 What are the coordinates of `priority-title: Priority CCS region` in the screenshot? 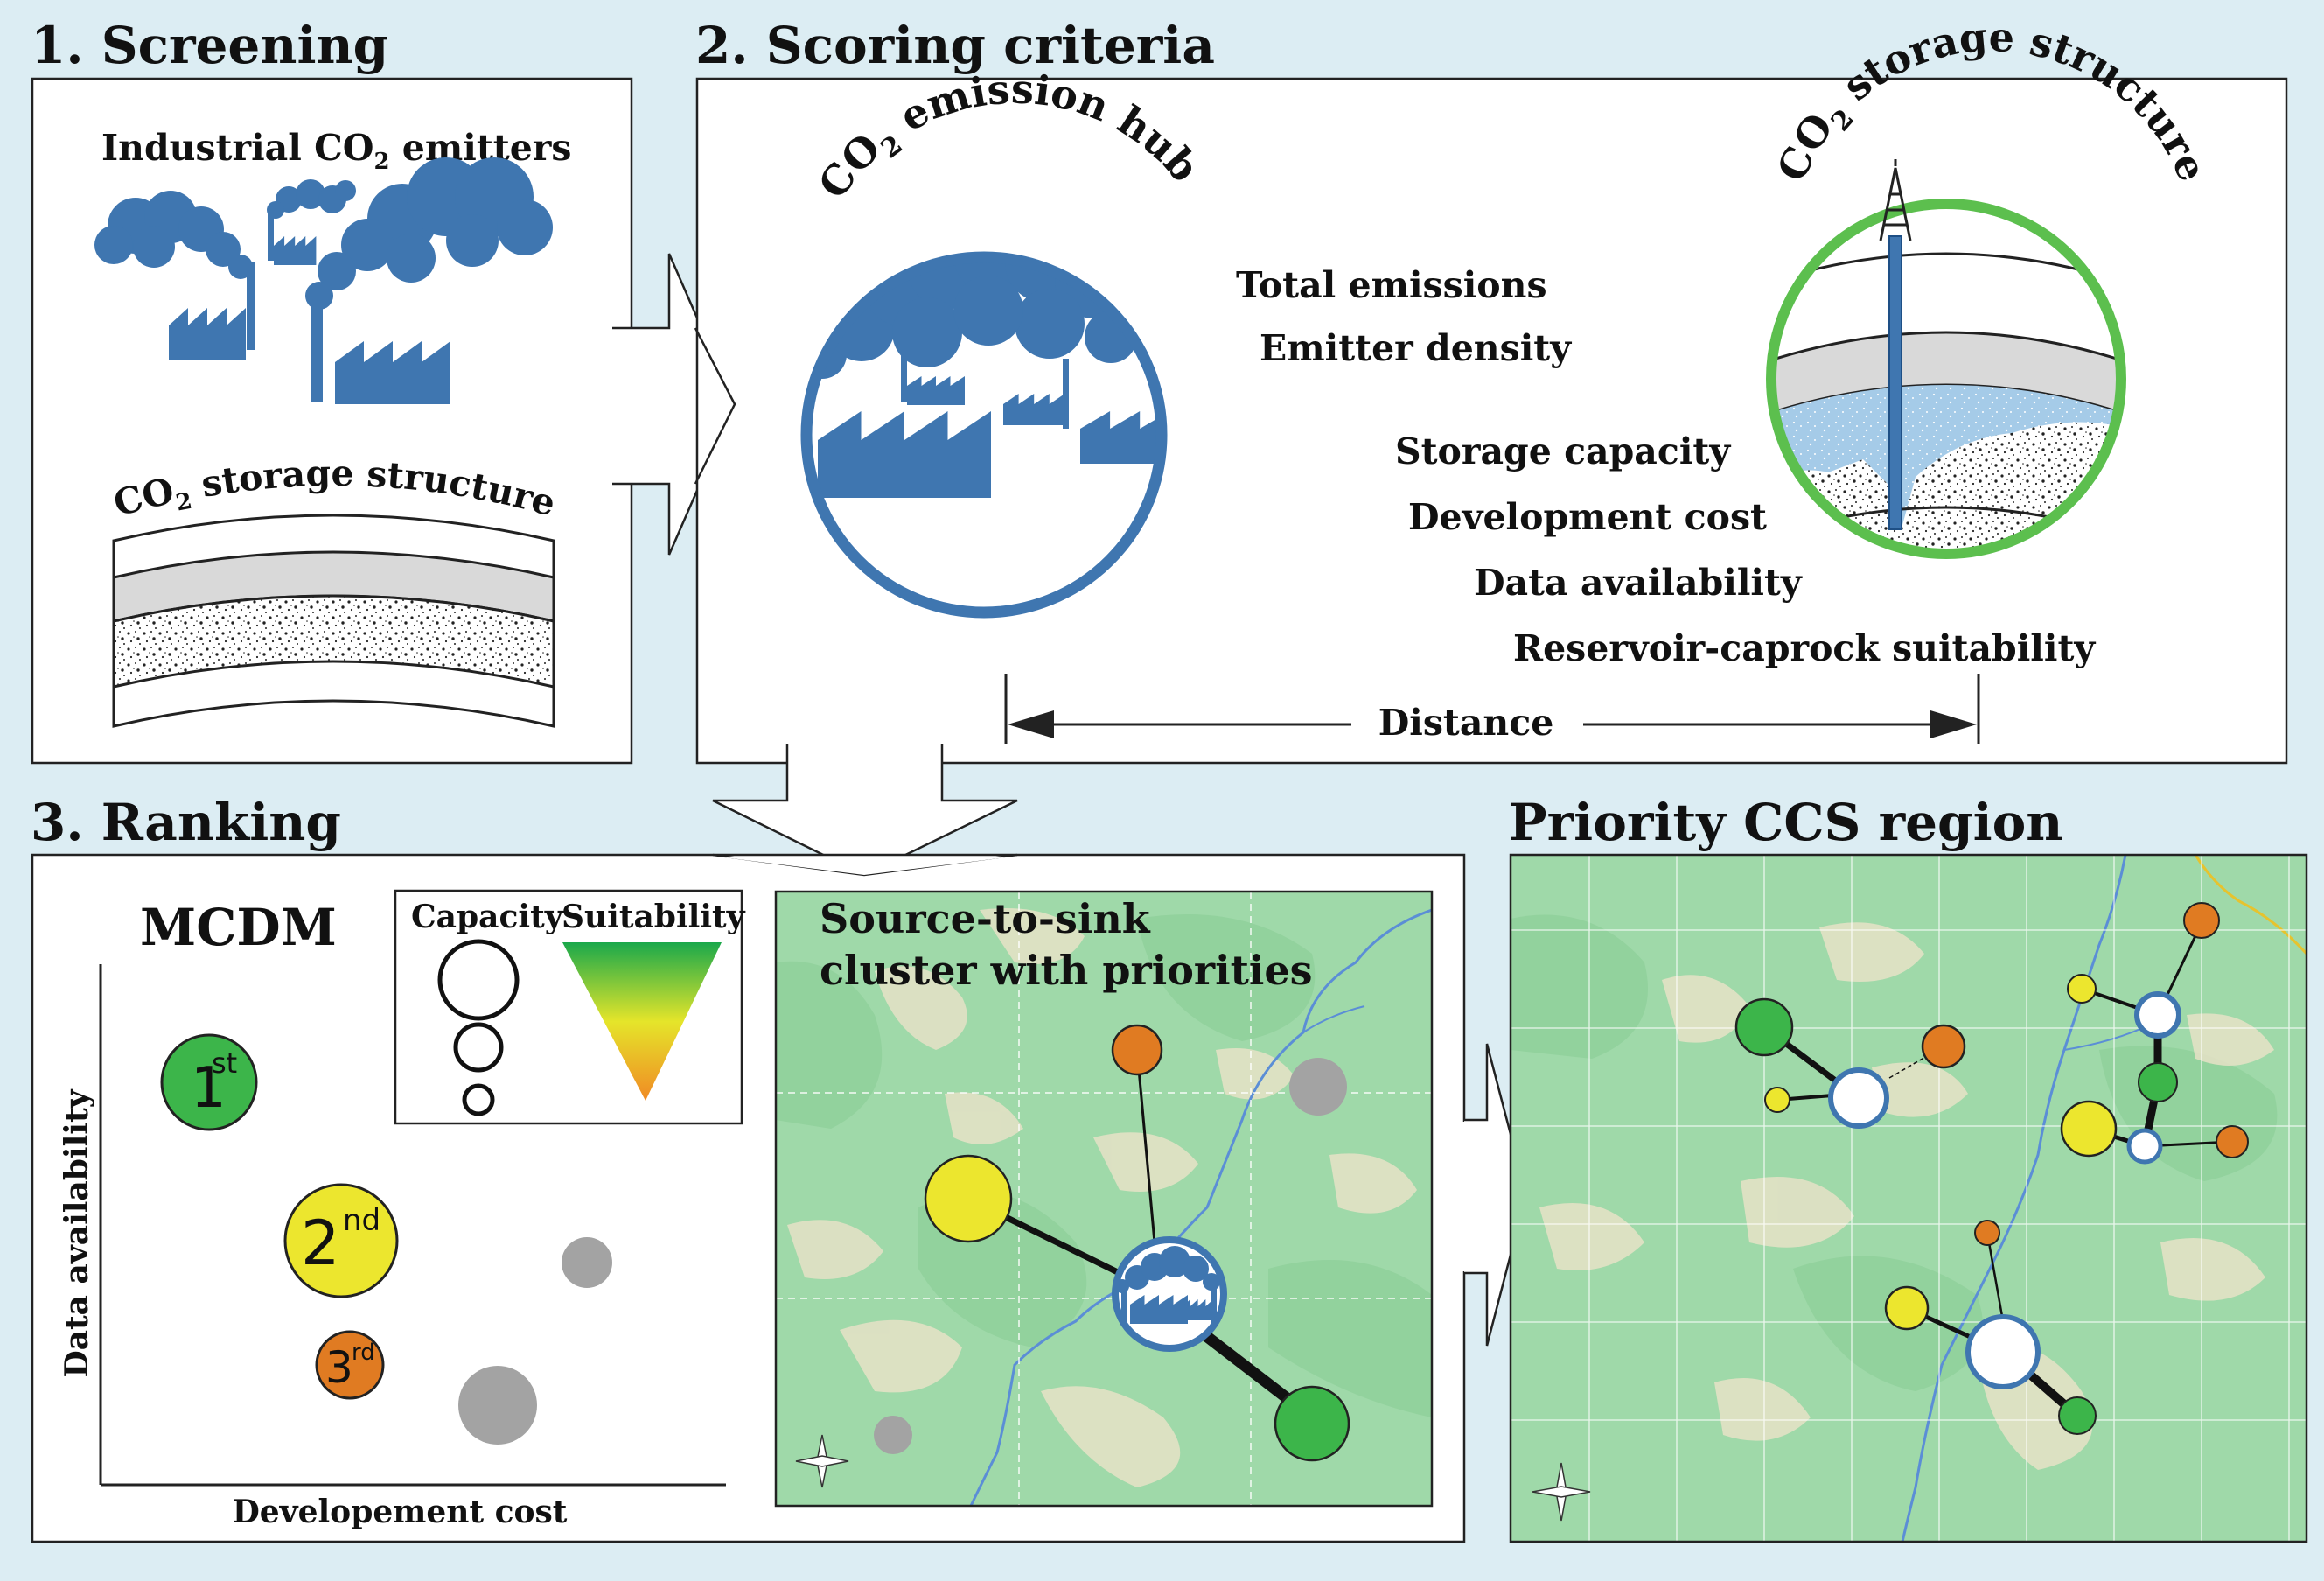 It's located at (1785, 823).